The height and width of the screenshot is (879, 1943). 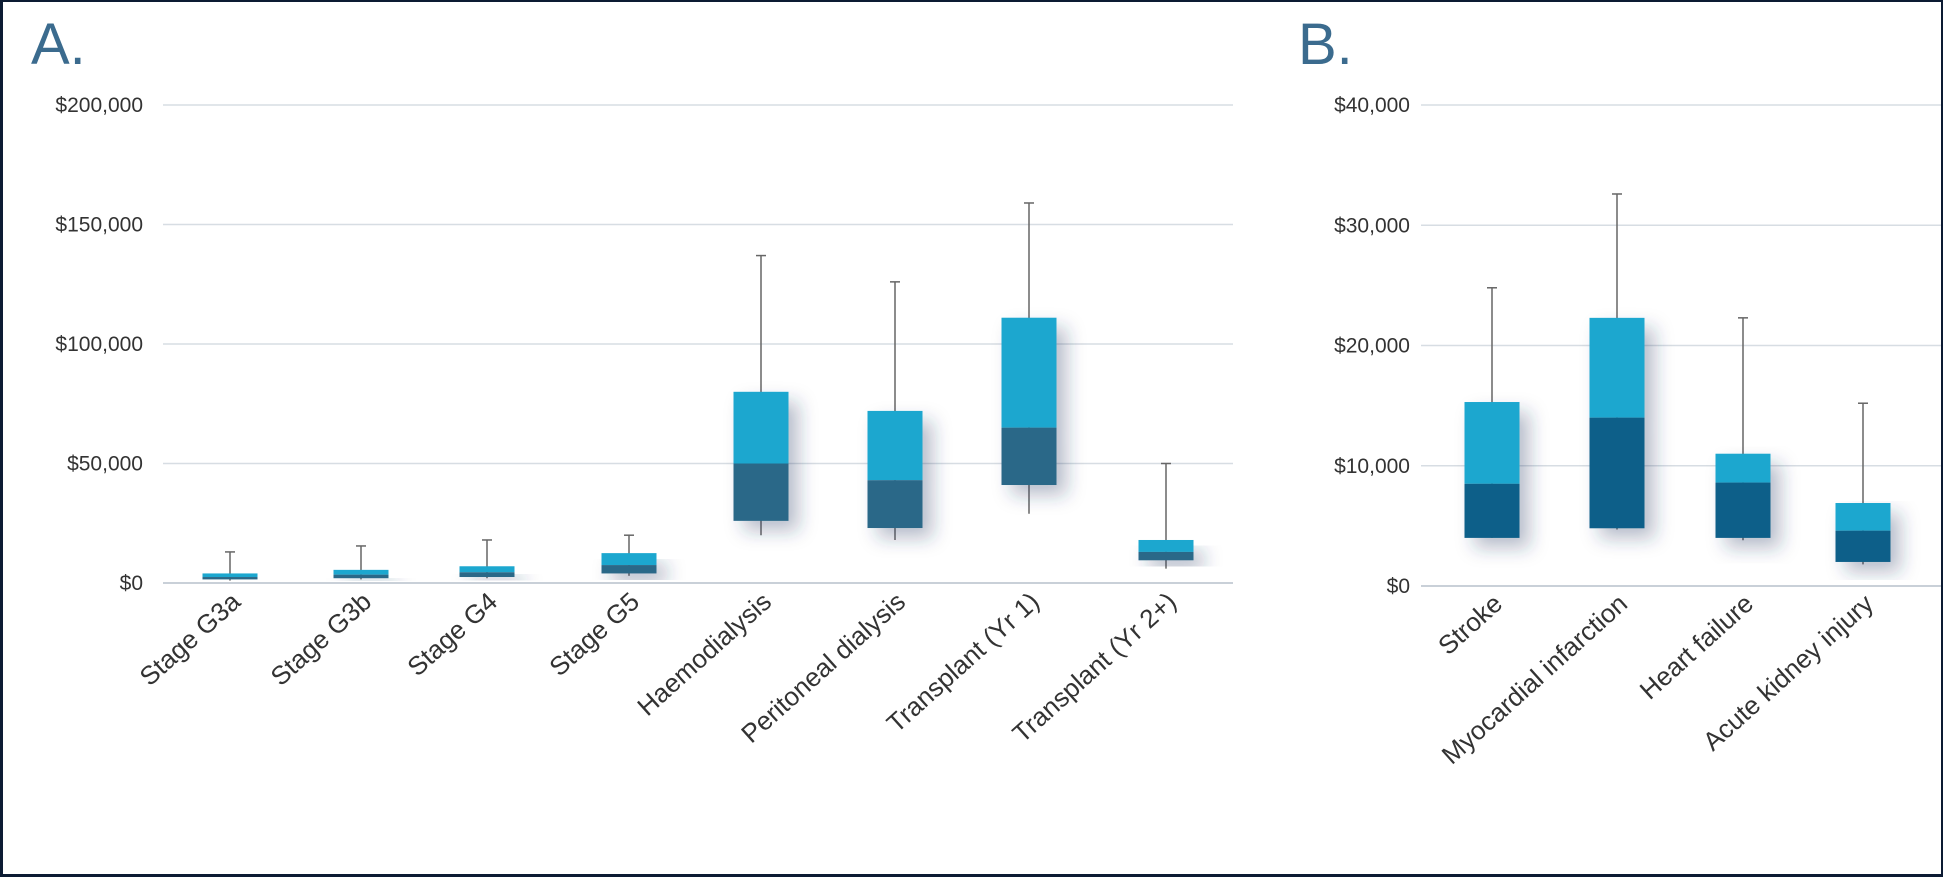 What do you see at coordinates (1372, 346) in the screenshot?
I see `y-tick-label: $20,000` at bounding box center [1372, 346].